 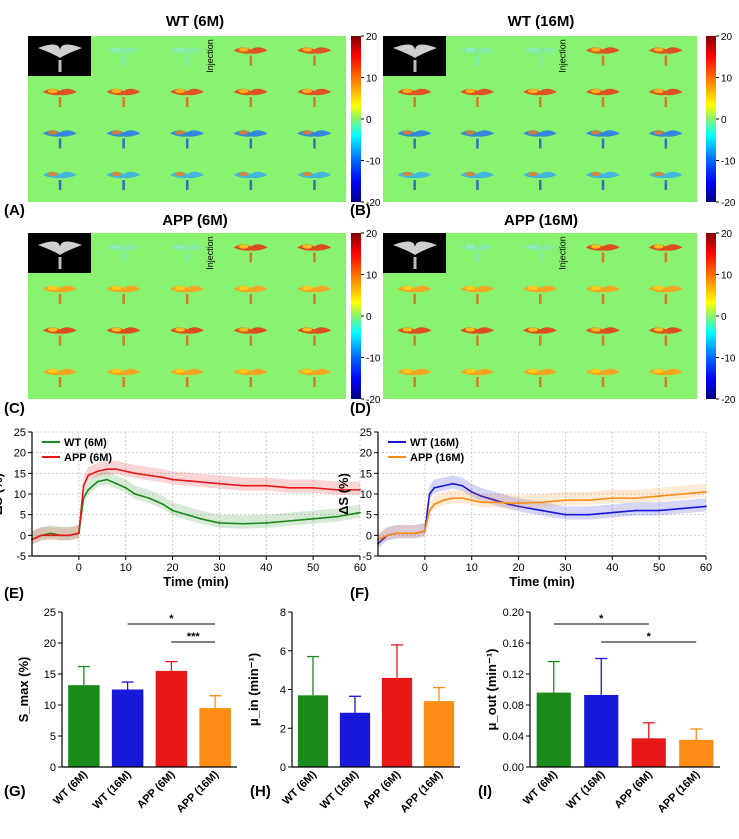 What do you see at coordinates (727, 234) in the screenshot?
I see `colorbar-tick-label: 20` at bounding box center [727, 234].